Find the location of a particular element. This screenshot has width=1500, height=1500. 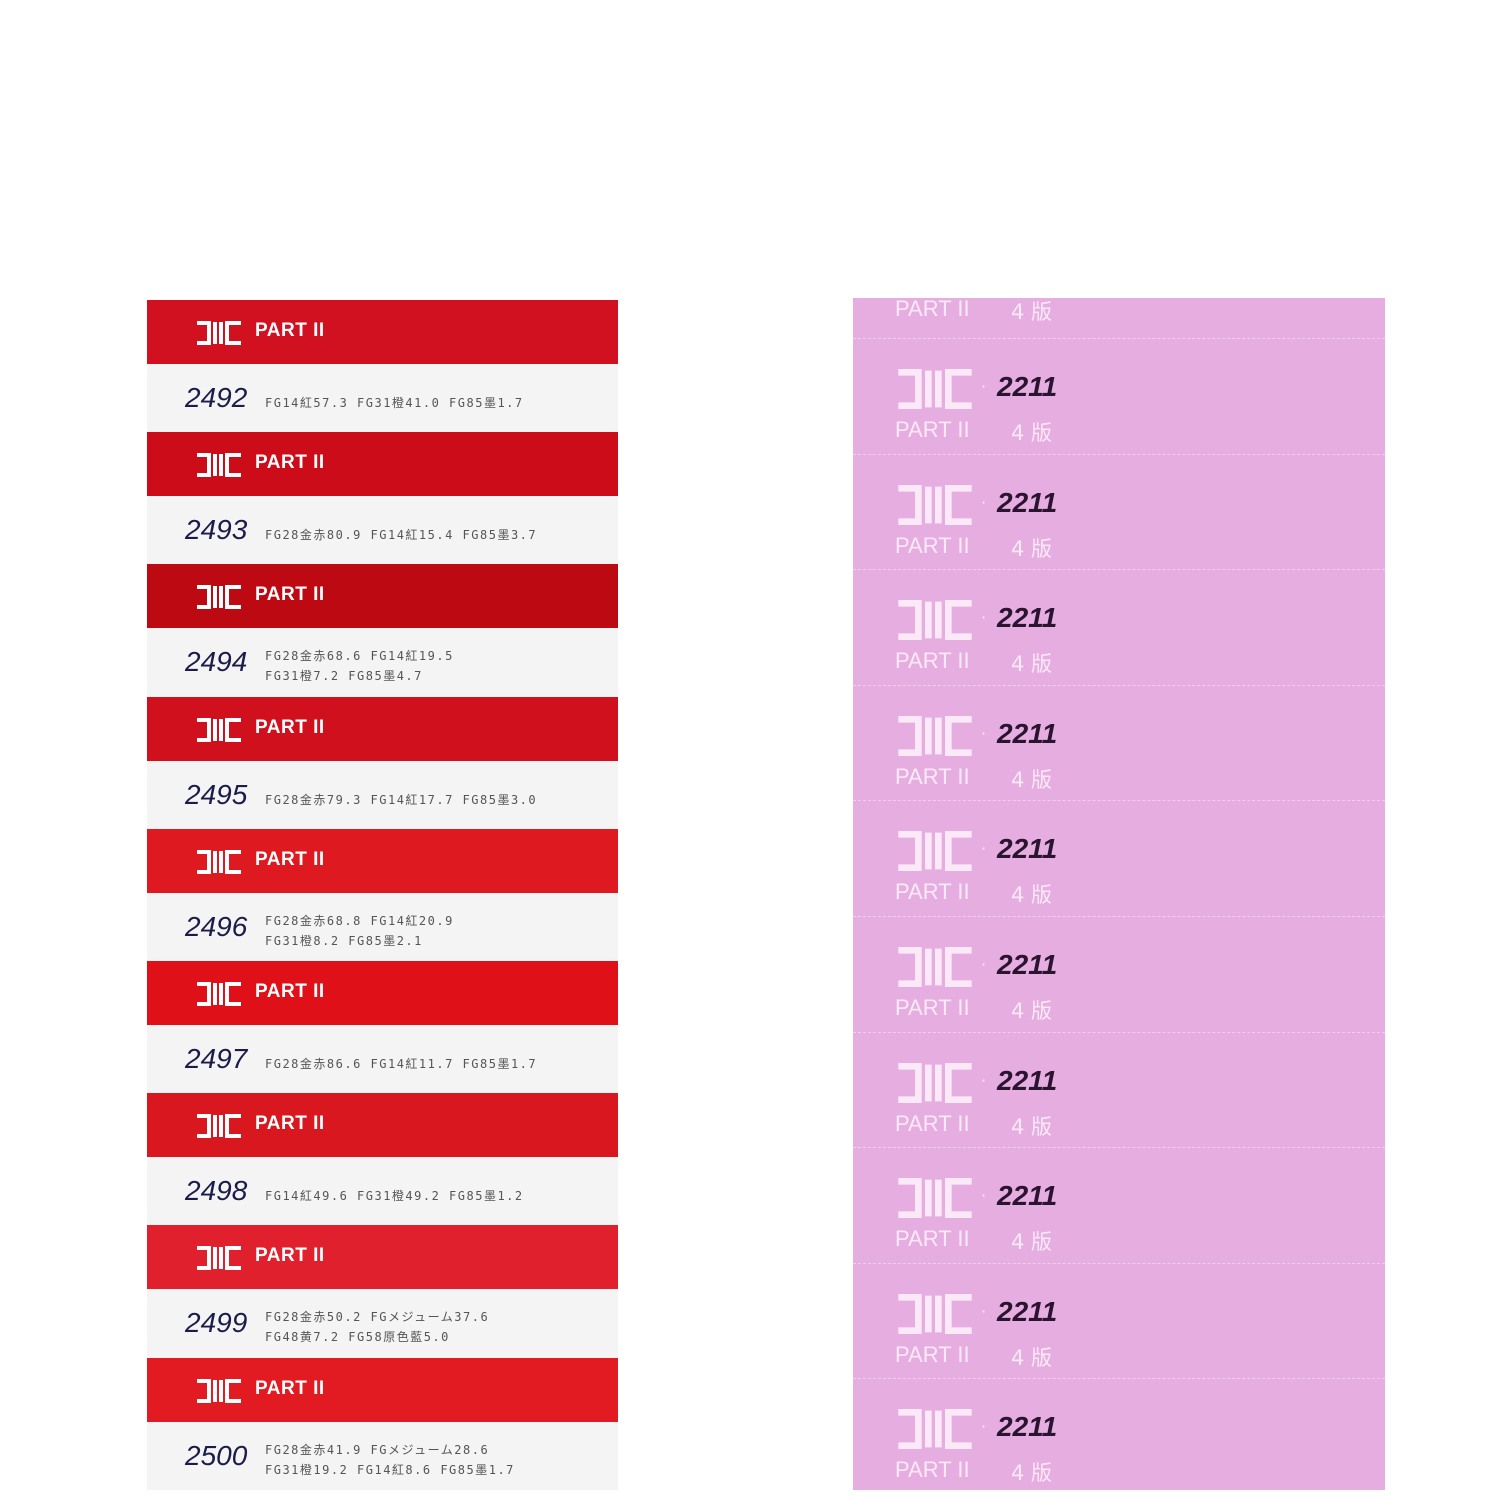

color-number: 2492 is located at coordinates (216, 397).